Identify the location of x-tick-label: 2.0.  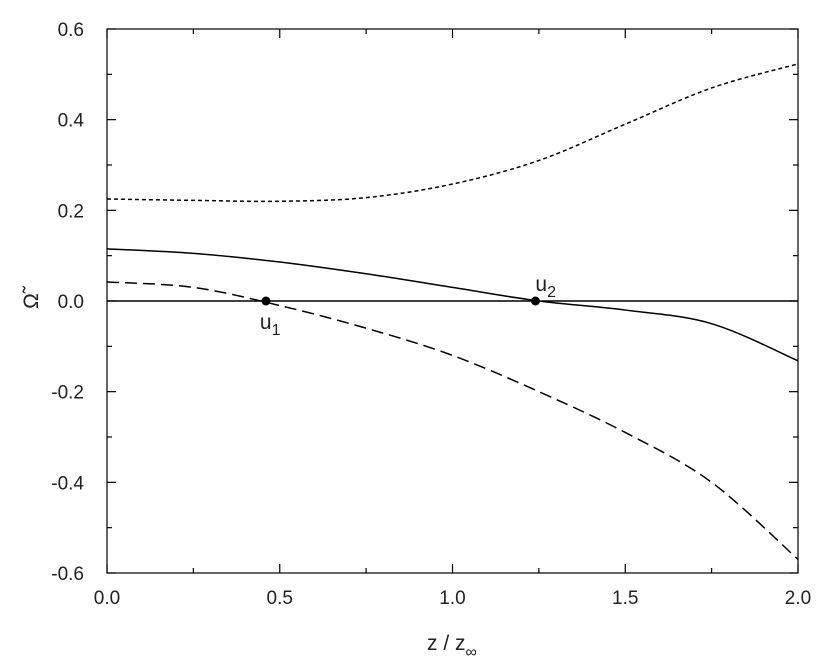
(798, 598).